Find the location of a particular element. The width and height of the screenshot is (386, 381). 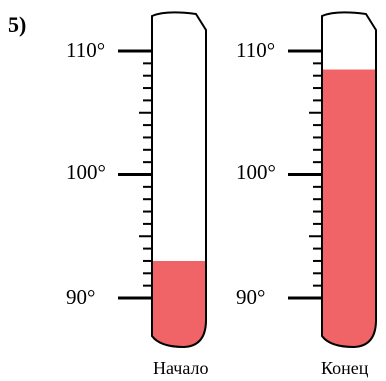

scale-ticks-end is located at coordinates (305, 174).